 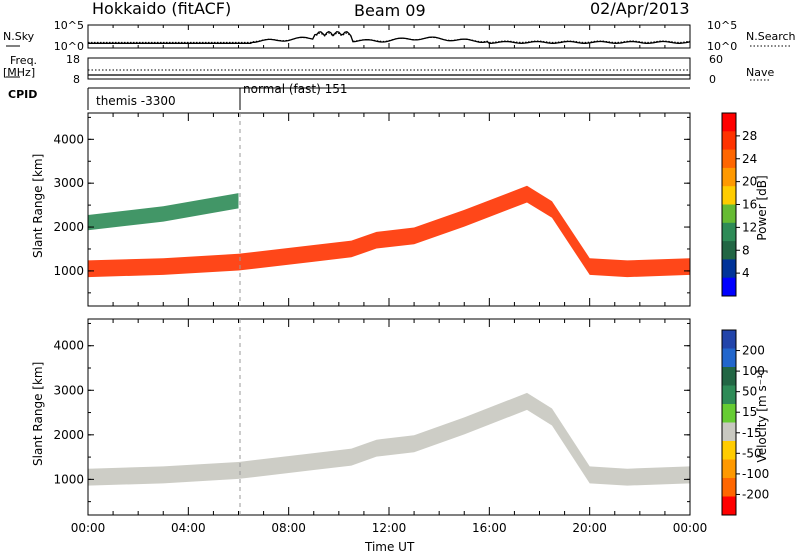 I want to click on nsky-panel, so click(x=398, y=36).